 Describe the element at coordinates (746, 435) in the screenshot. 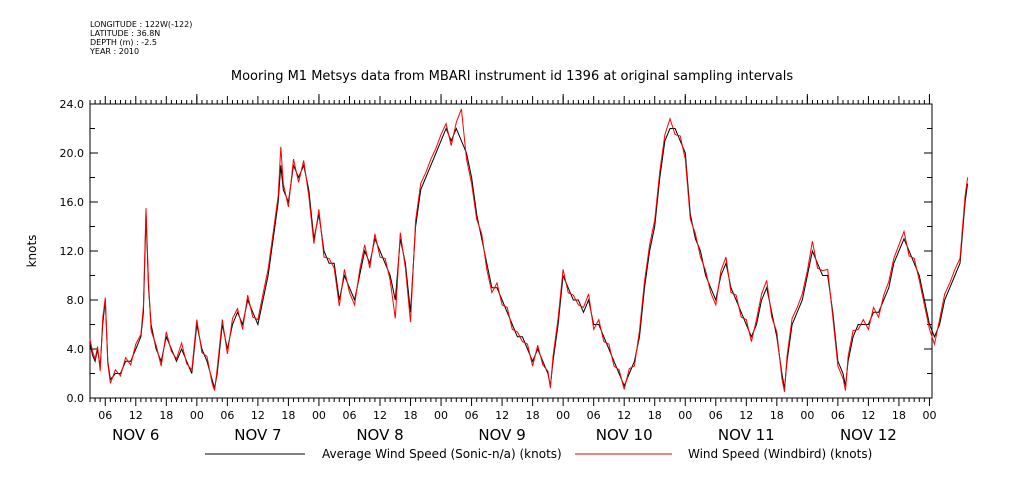

I see `x-day-label: NOV 11` at that location.